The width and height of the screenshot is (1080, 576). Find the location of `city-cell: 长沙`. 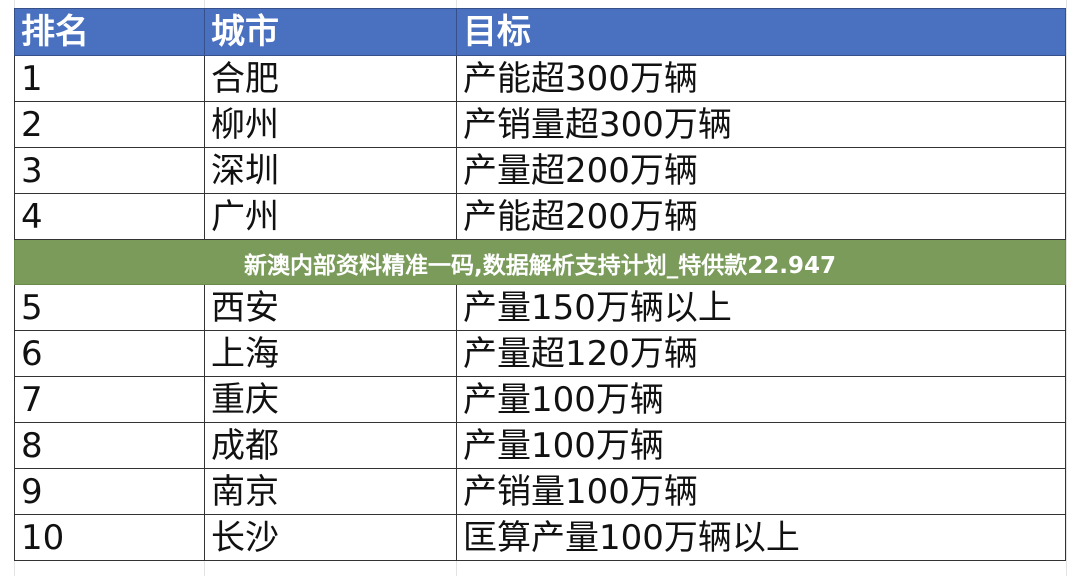

city-cell: 长沙 is located at coordinates (330, 537).